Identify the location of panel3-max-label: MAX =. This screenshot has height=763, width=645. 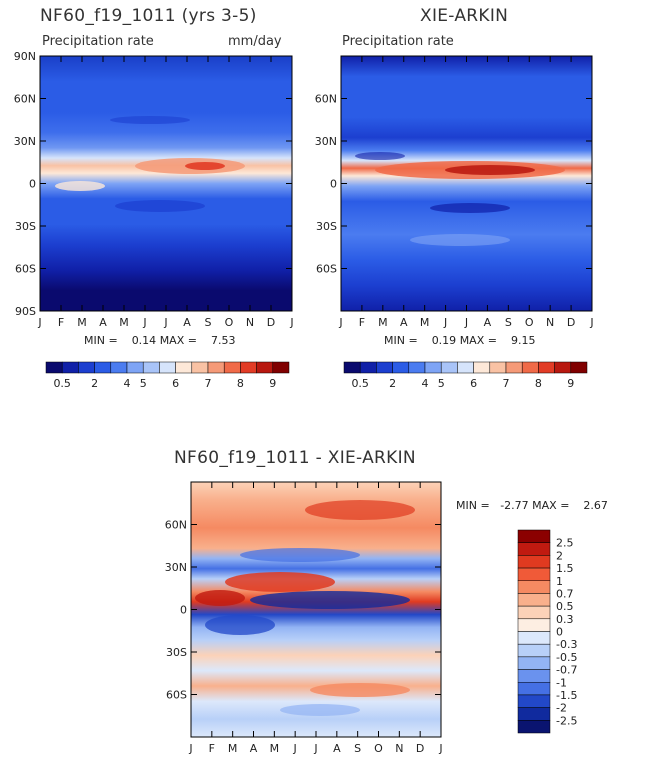
(551, 505).